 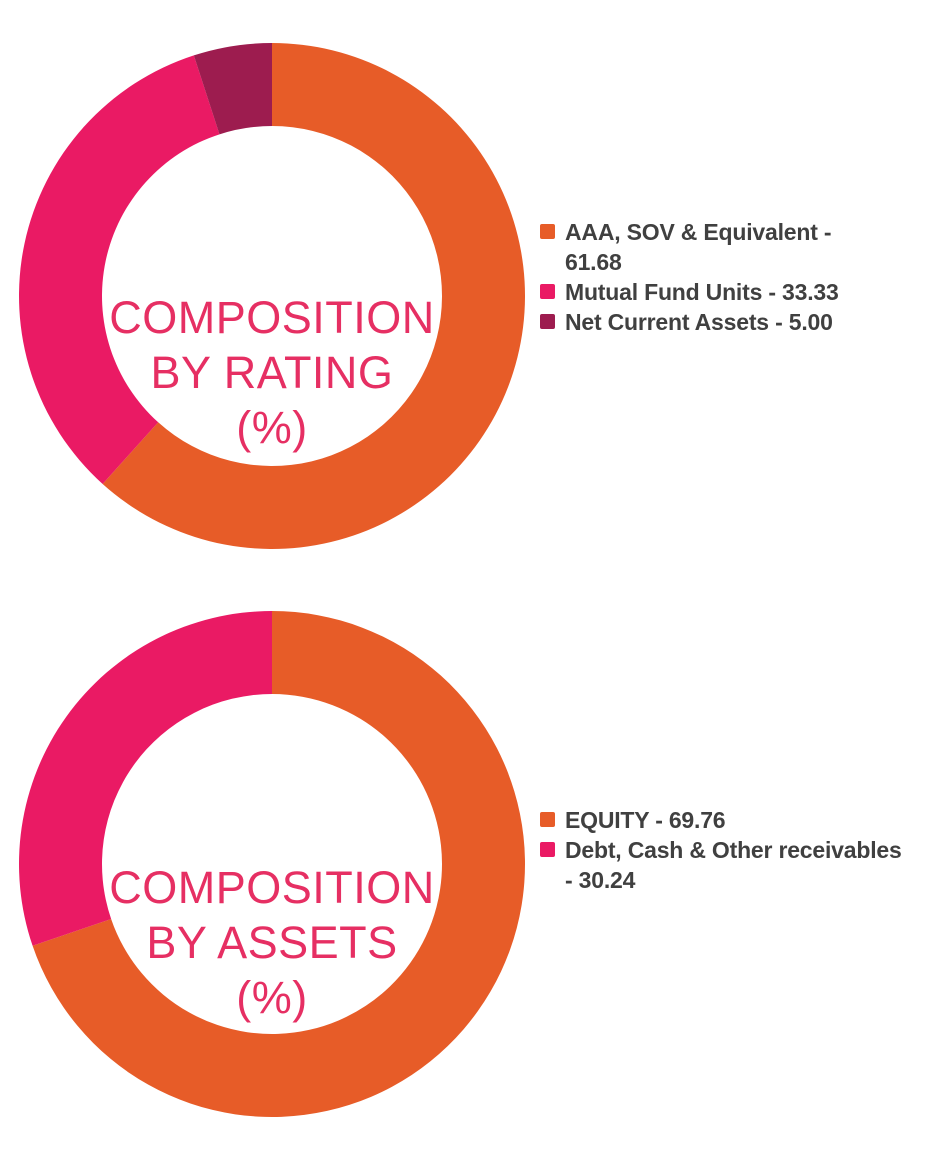 I want to click on donut-center-title-rating: COMPOSITION BY RATING (%), so click(x=272, y=372).